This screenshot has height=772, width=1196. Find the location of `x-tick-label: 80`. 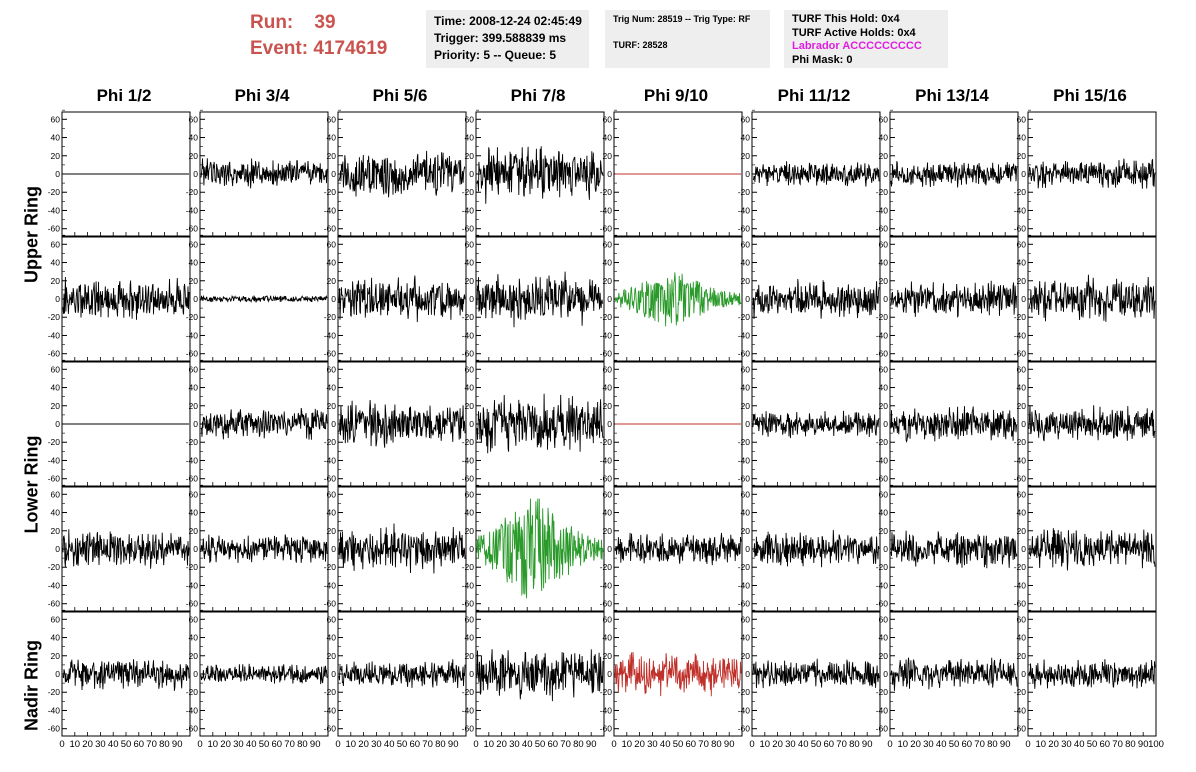

x-tick-label: 80 is located at coordinates (716, 744).